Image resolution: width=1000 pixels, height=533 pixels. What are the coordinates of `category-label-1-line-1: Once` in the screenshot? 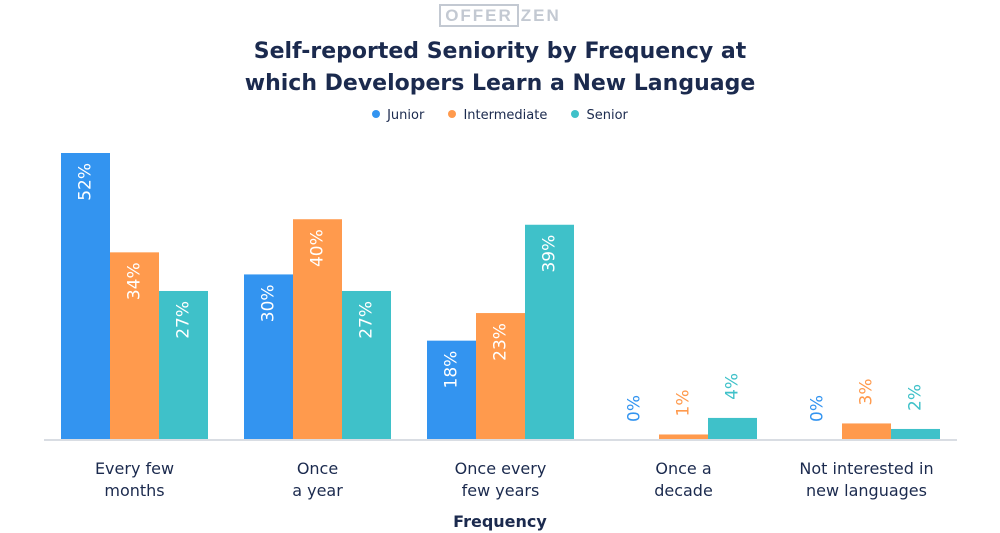 It's located at (317, 468).